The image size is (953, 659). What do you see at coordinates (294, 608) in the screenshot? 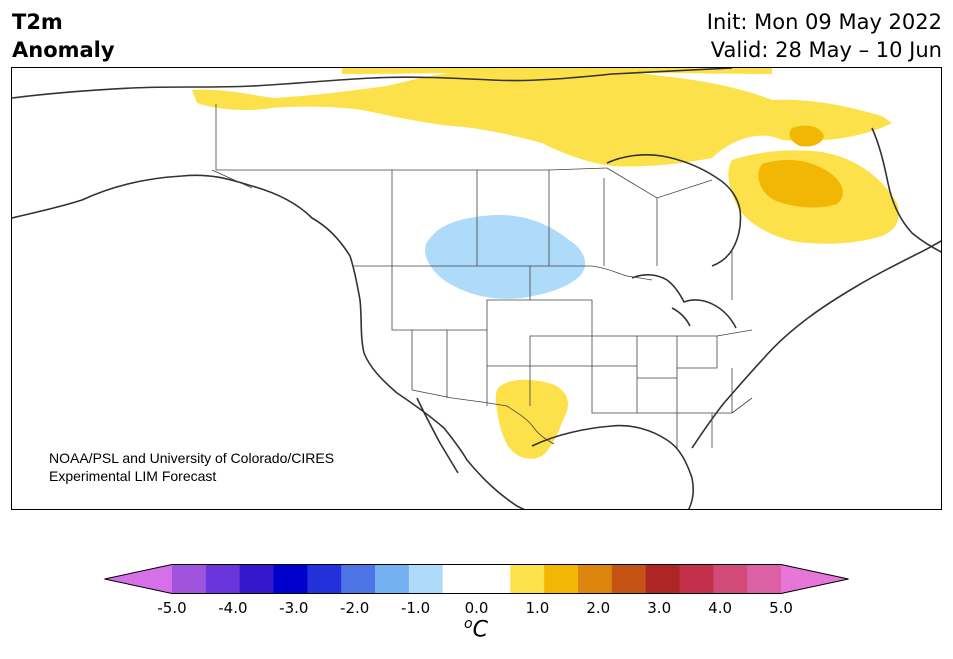
I see `colorbar-tick-label: -3.0` at bounding box center [294, 608].